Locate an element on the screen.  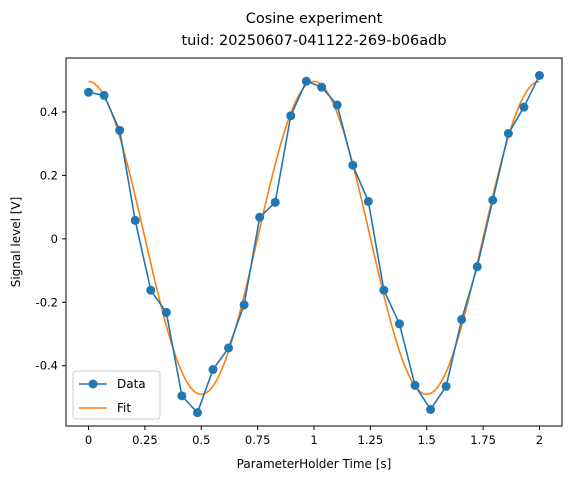
x-tick-label: 0.25 is located at coordinates (145, 440).